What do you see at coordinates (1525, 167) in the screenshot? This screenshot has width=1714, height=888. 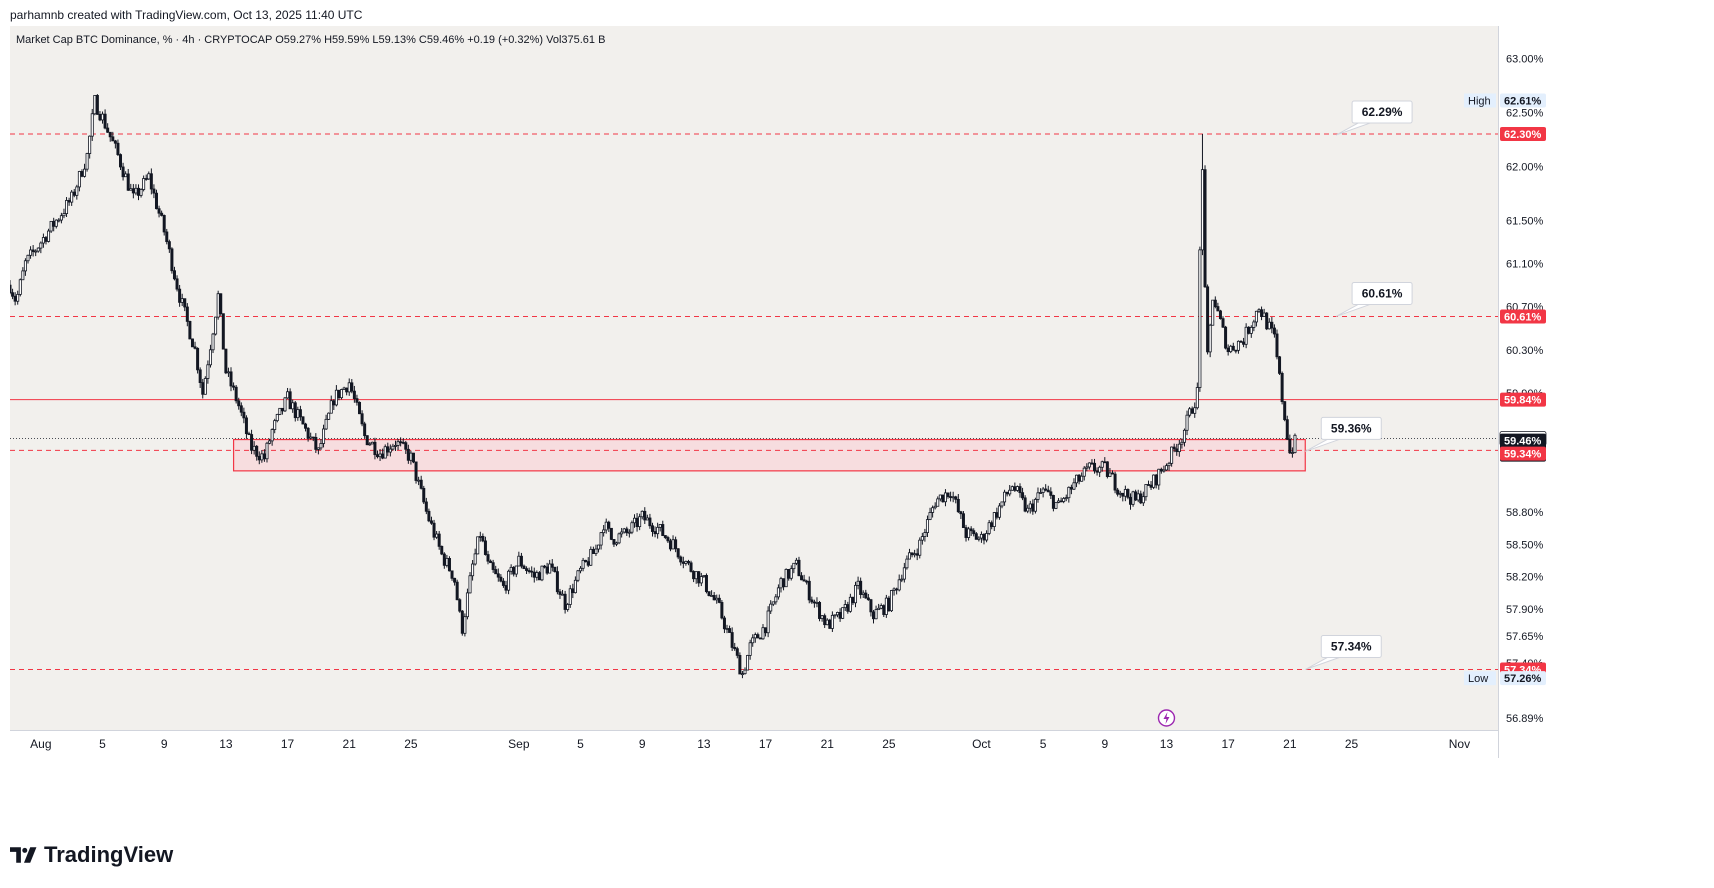 I see `y-tick-label: 62.00%` at bounding box center [1525, 167].